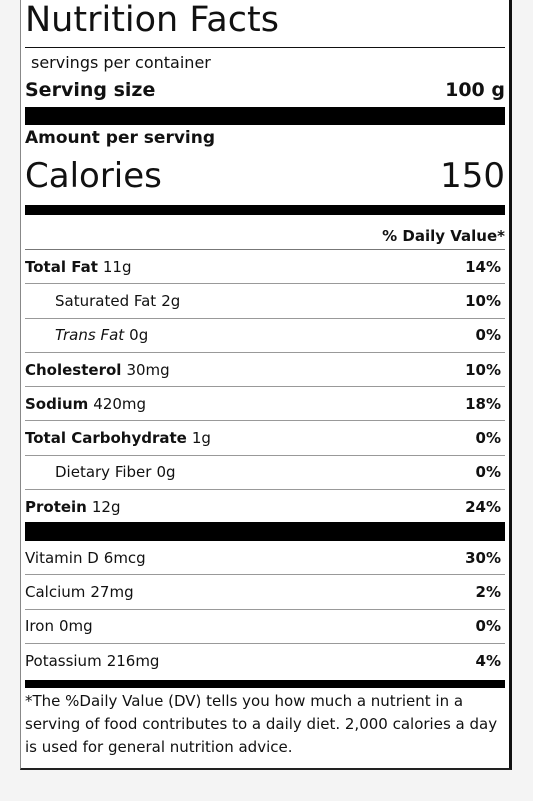  I want to click on nutrient-name: Saturated Fat, so click(106, 300).